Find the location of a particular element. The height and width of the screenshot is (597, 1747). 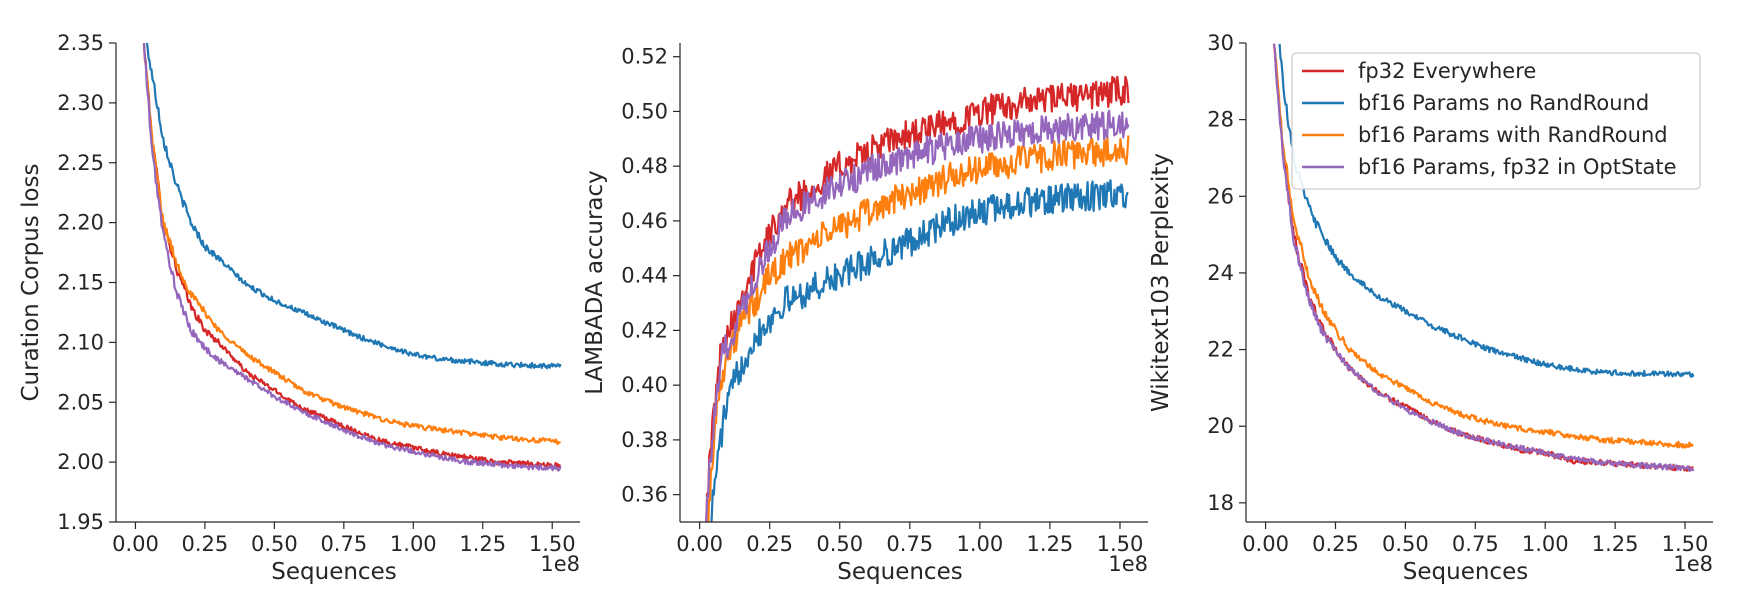

y-tick-label: 2.30 is located at coordinates (80, 103).